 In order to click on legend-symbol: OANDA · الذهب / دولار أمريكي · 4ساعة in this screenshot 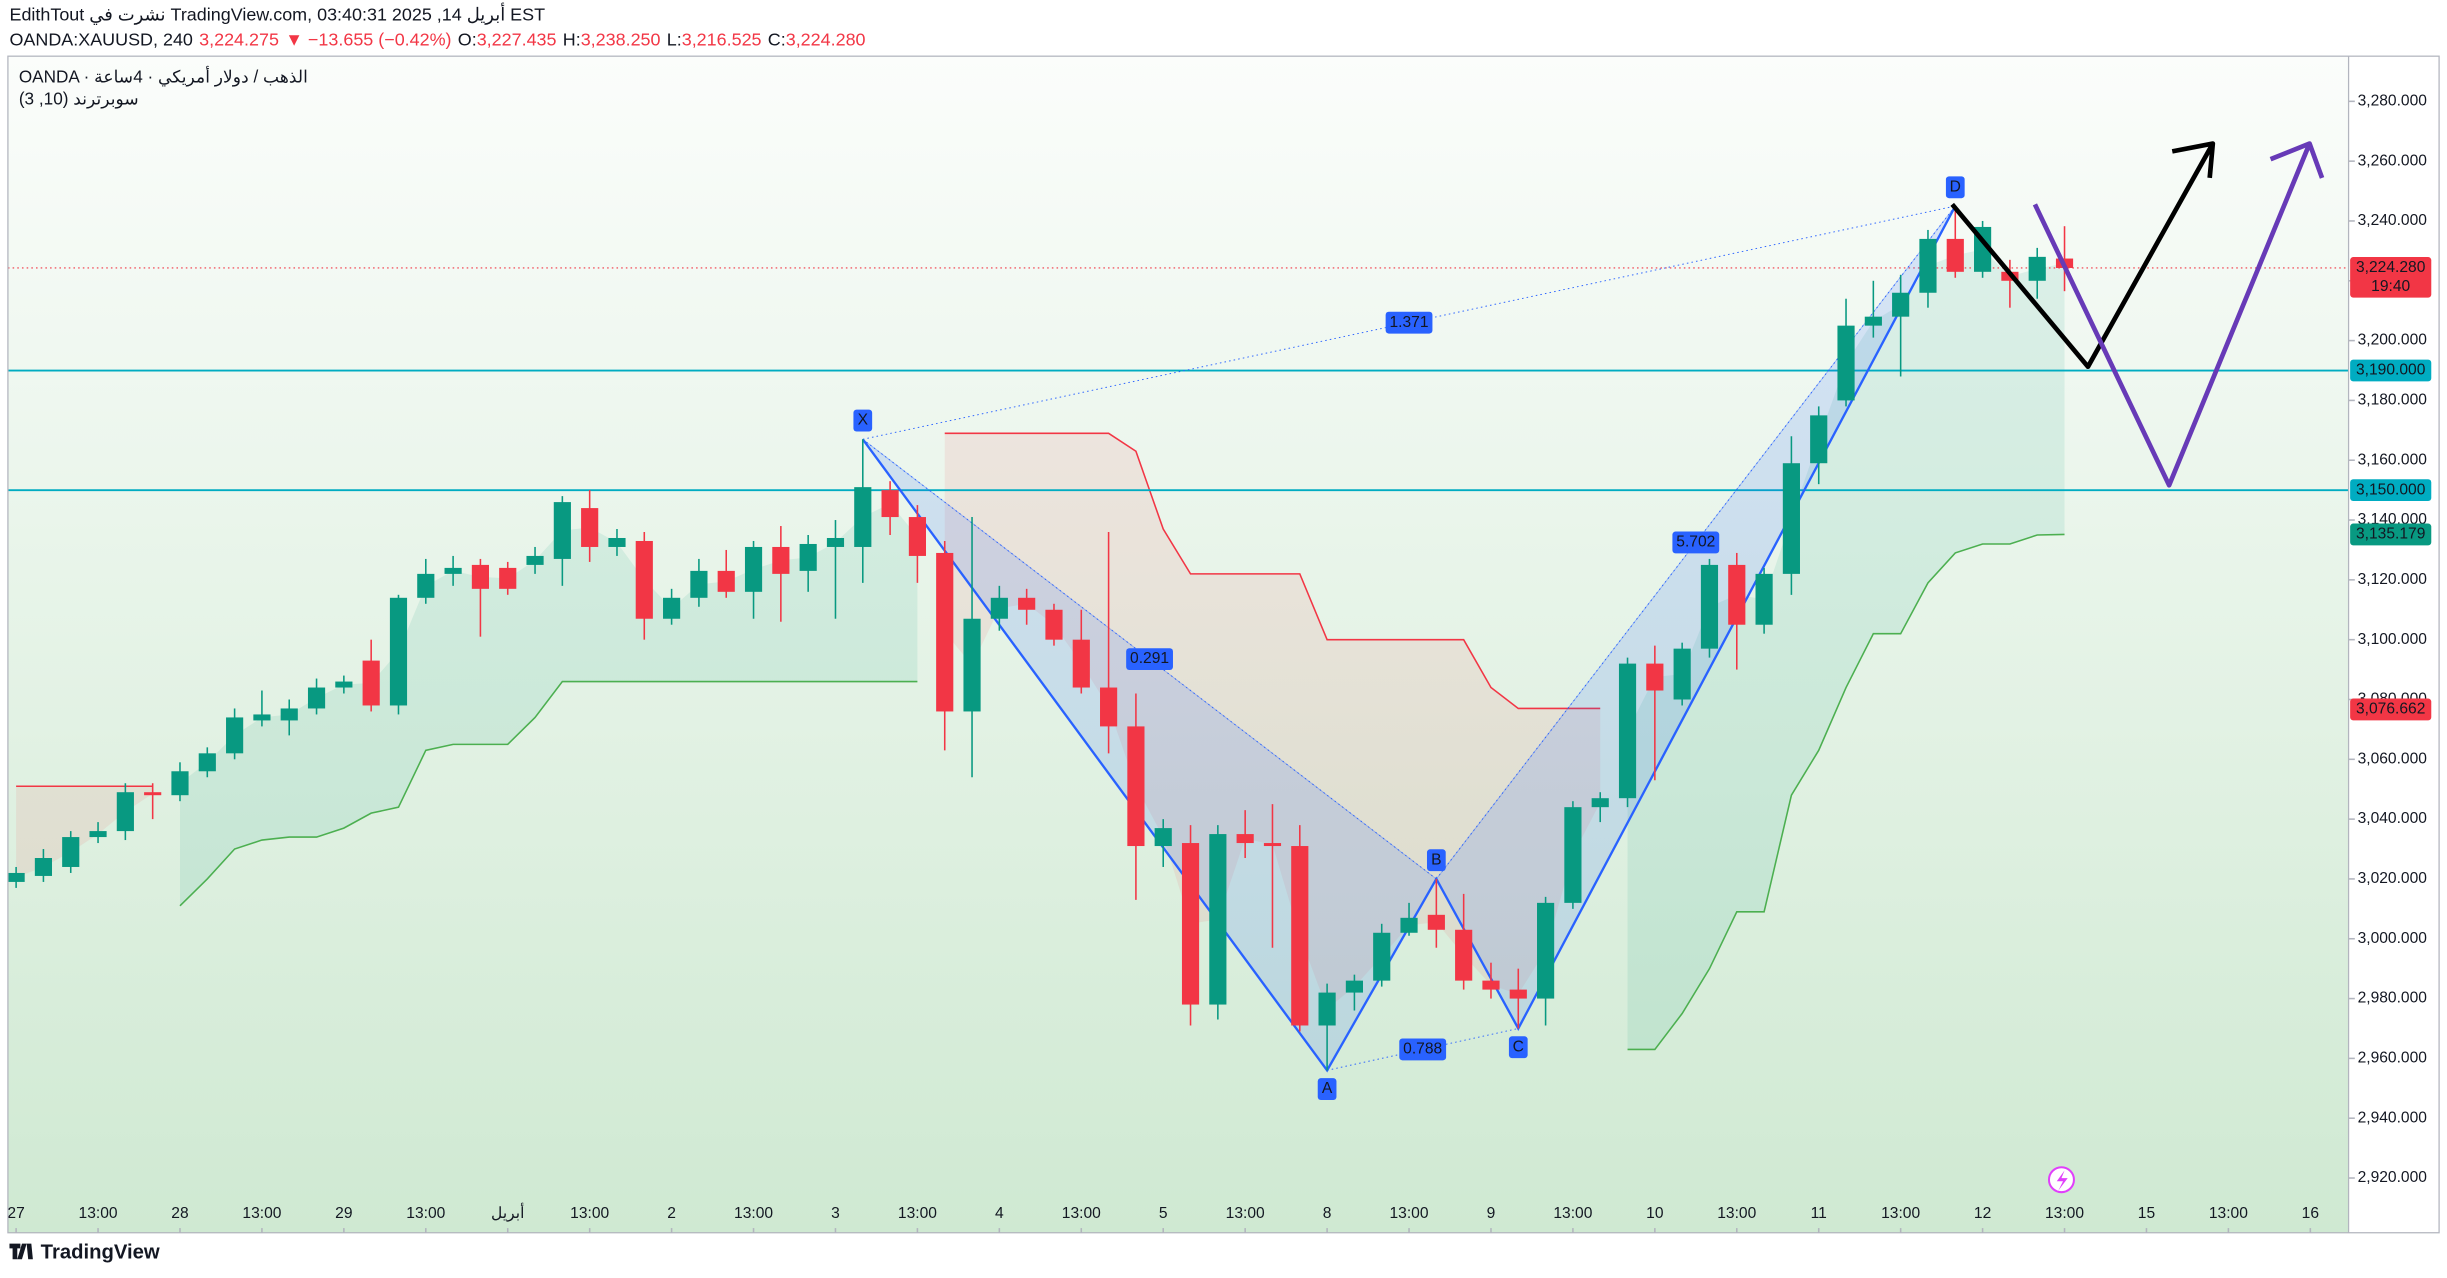, I will do `click(163, 77)`.